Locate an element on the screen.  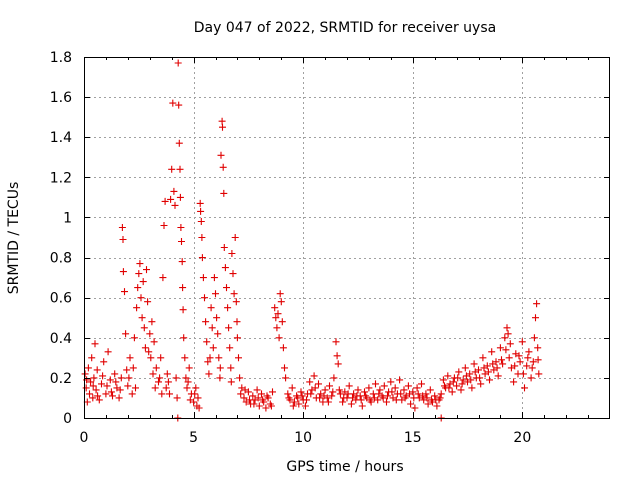
y-tick-label: 1.6 is located at coordinates (61, 98).